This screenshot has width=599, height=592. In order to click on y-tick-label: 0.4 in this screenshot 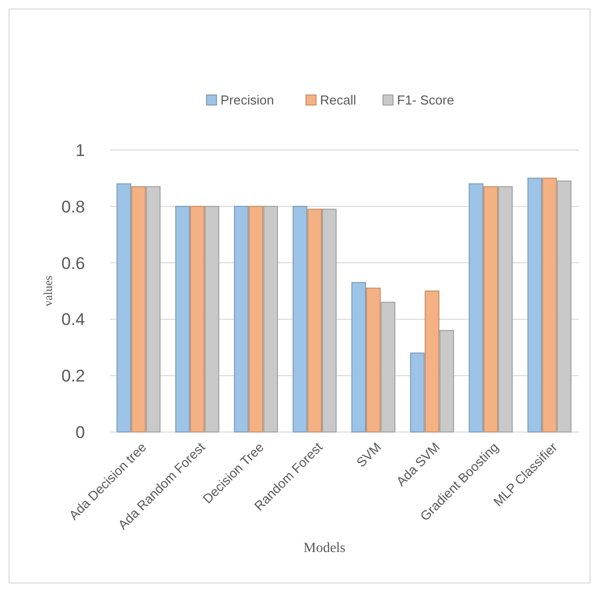, I will do `click(73, 320)`.